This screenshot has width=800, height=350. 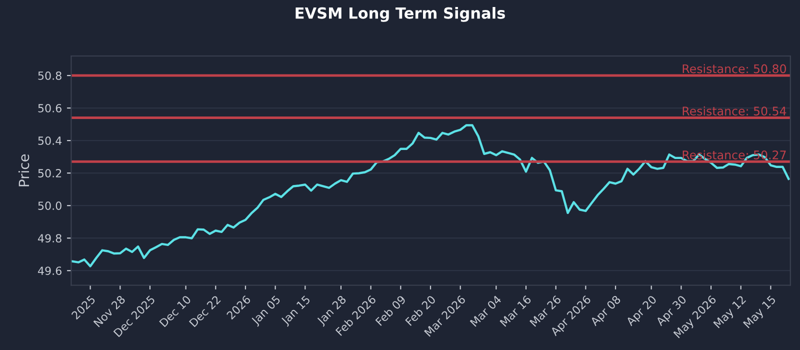 I want to click on x-tick-label: Feb 09, so click(x=390, y=310).